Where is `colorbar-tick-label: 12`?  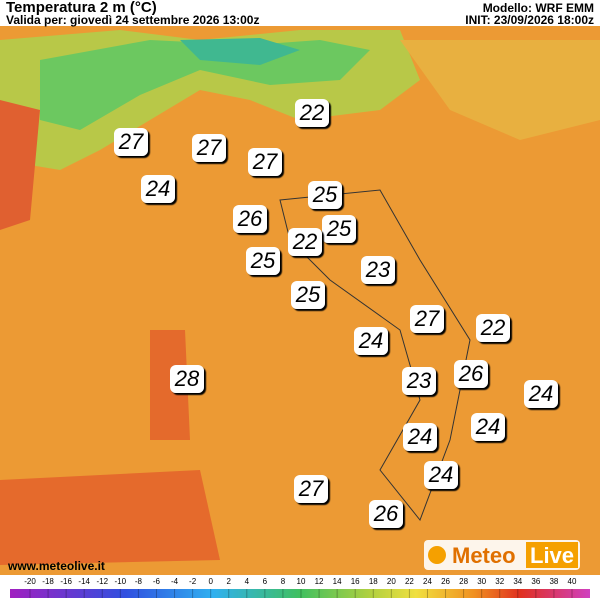 colorbar-tick-label: 12 is located at coordinates (319, 581).